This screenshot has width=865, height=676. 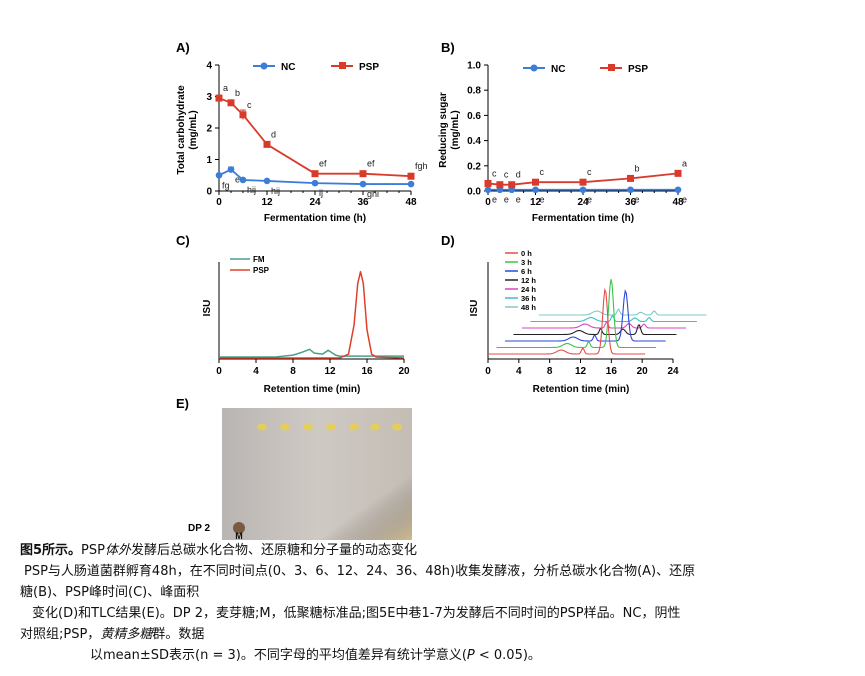 I want to click on caption-title-text: PSP, so click(x=93, y=550).